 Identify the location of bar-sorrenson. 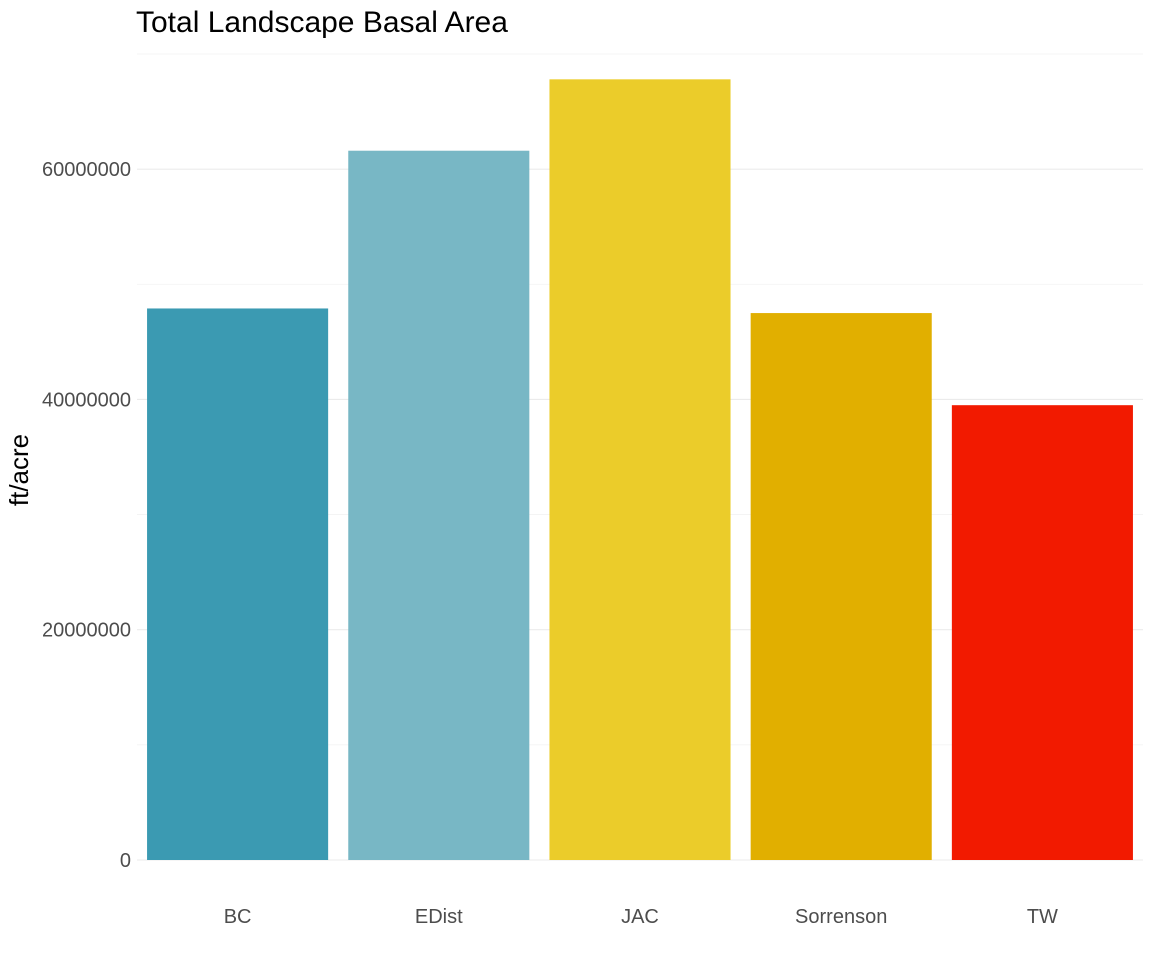
(841, 587).